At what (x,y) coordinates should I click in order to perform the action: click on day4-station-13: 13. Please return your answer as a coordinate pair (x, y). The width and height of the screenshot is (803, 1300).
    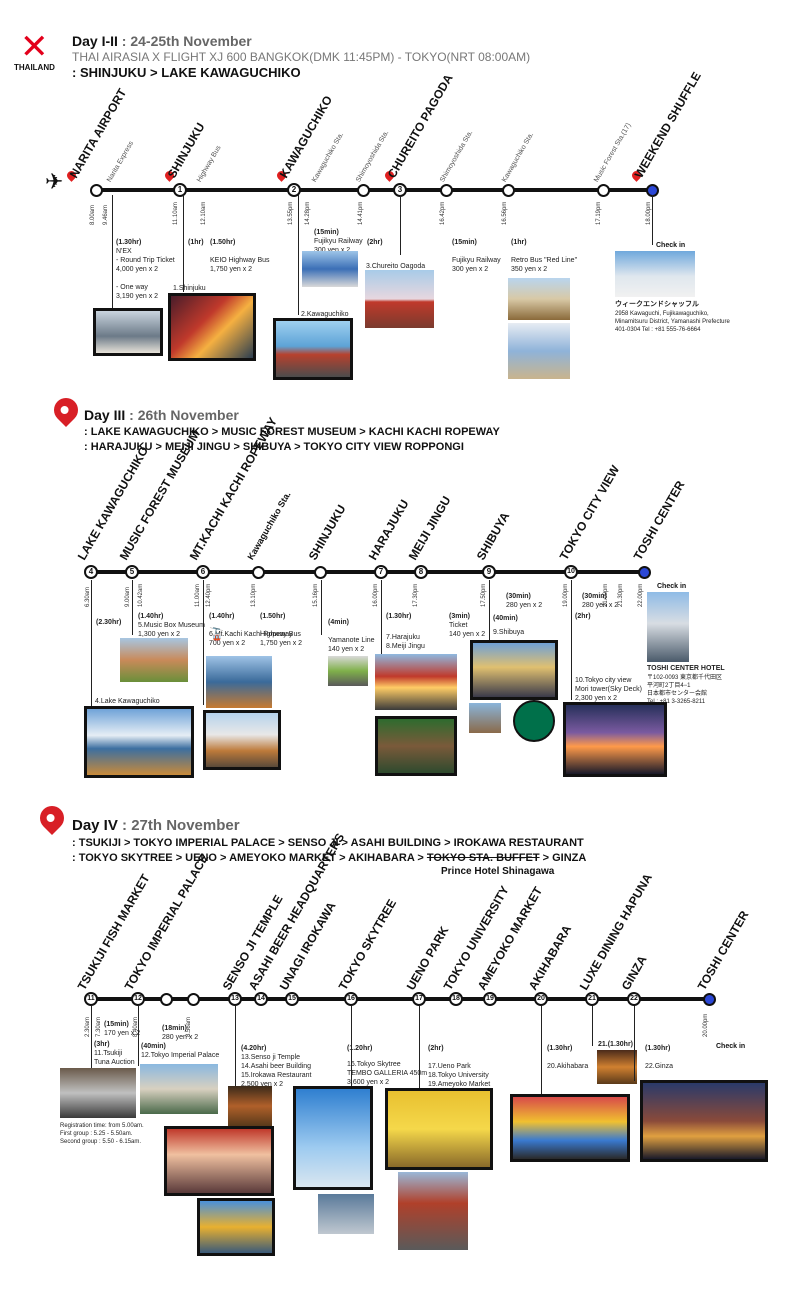
    Looking at the image, I should click on (235, 999).